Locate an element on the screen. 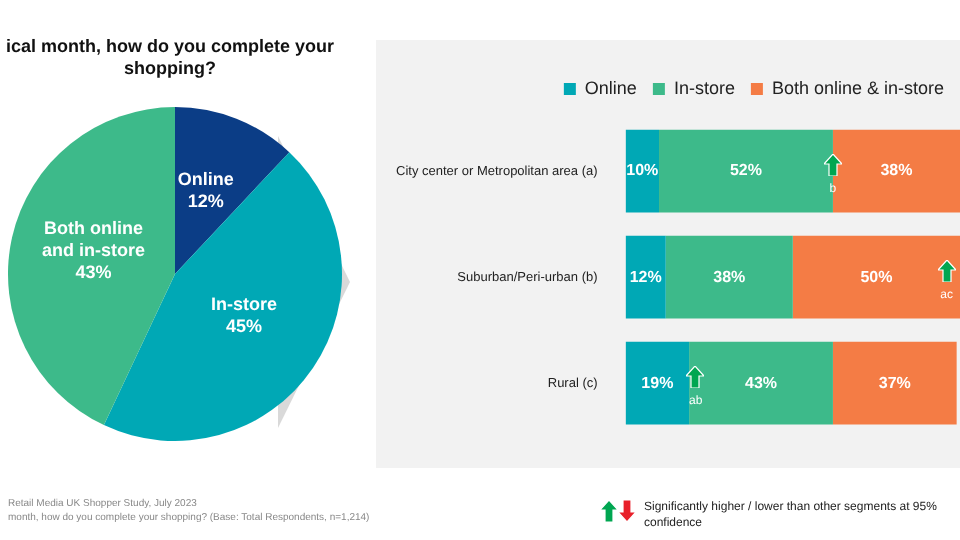  data-label: 45% is located at coordinates (244, 325).